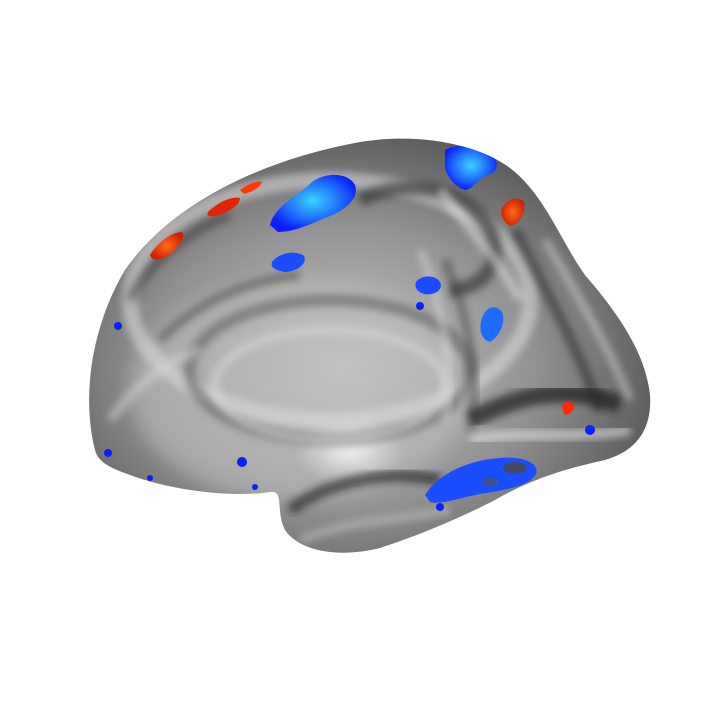  What do you see at coordinates (492, 324) in the screenshot?
I see `parietal-small-blue` at bounding box center [492, 324].